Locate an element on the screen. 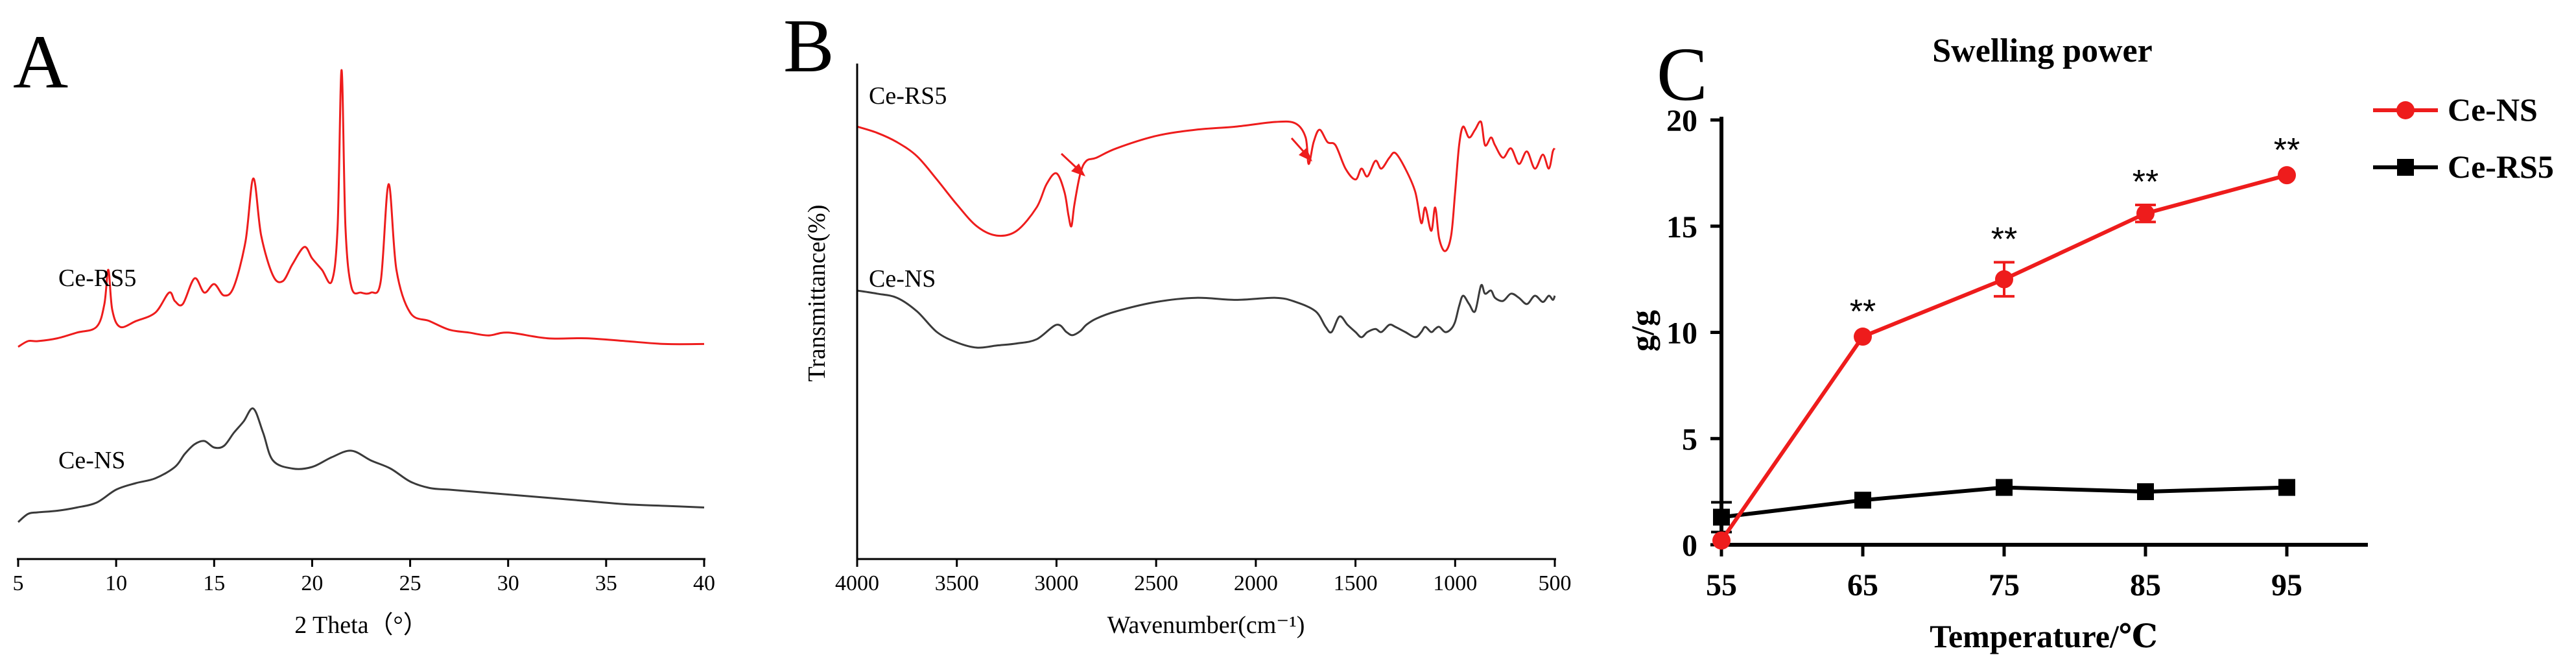 This screenshot has width=2576, height=668. panel-b-series-ce-ns is located at coordinates (1206, 316).